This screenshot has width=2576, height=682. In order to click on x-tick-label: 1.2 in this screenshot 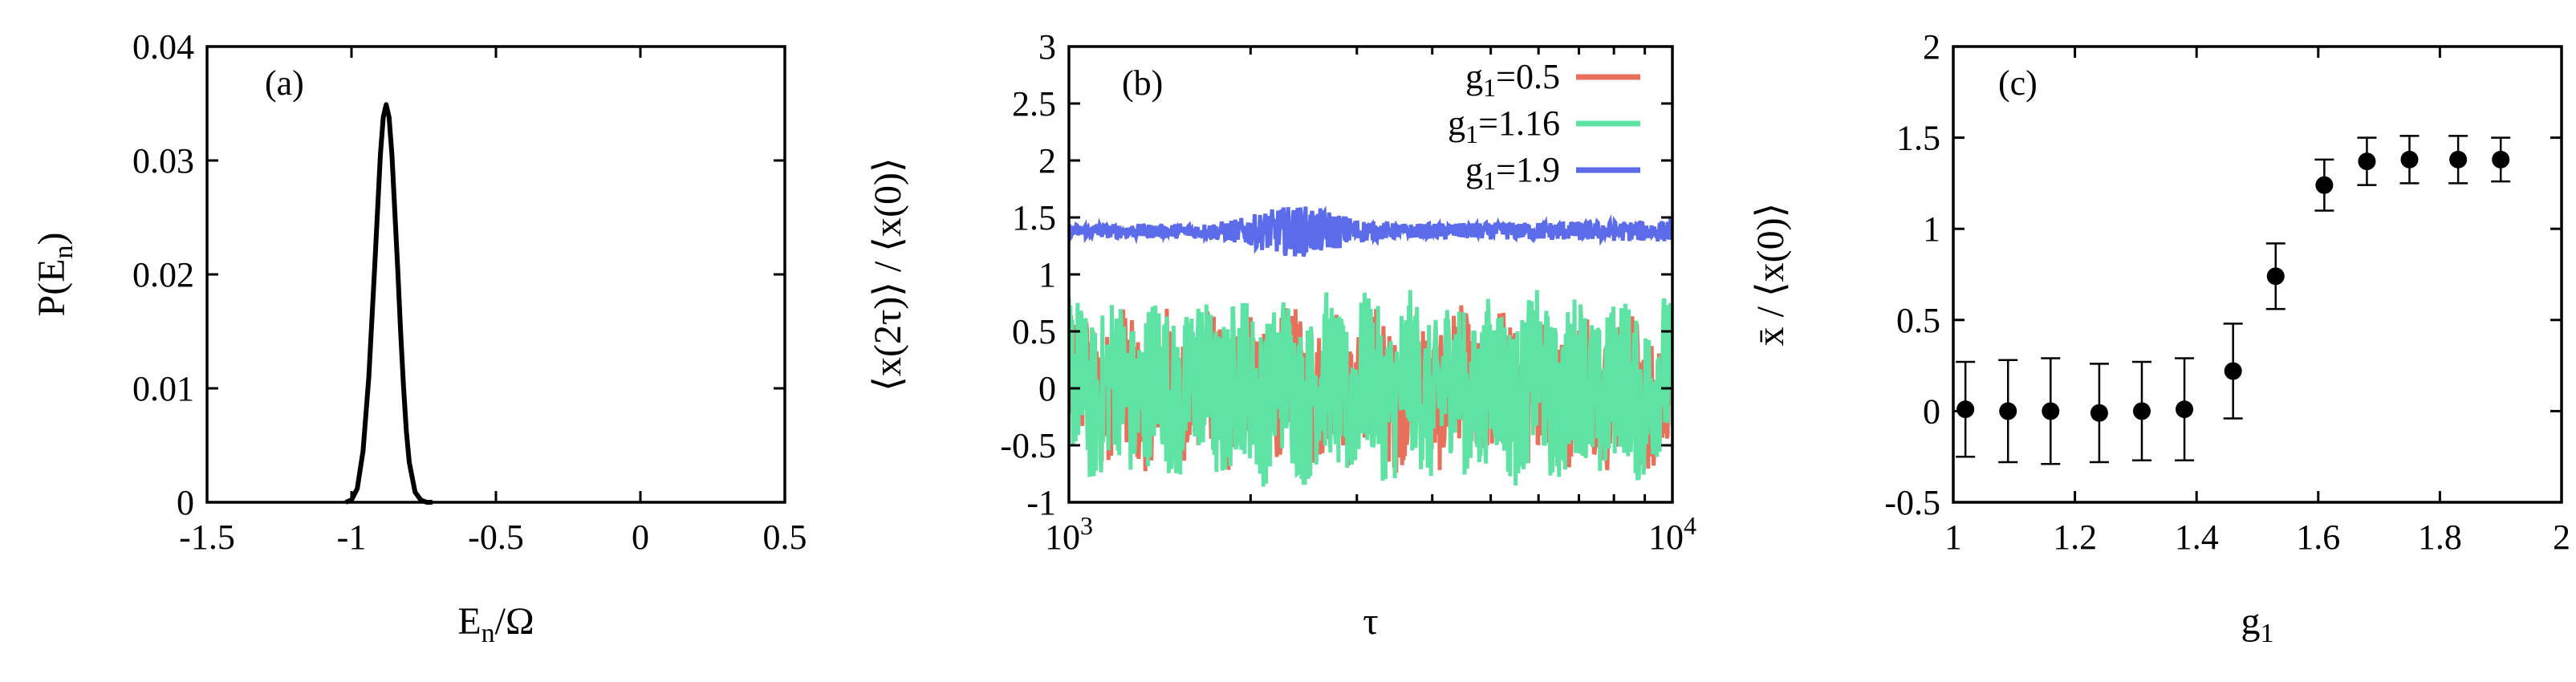, I will do `click(2075, 537)`.